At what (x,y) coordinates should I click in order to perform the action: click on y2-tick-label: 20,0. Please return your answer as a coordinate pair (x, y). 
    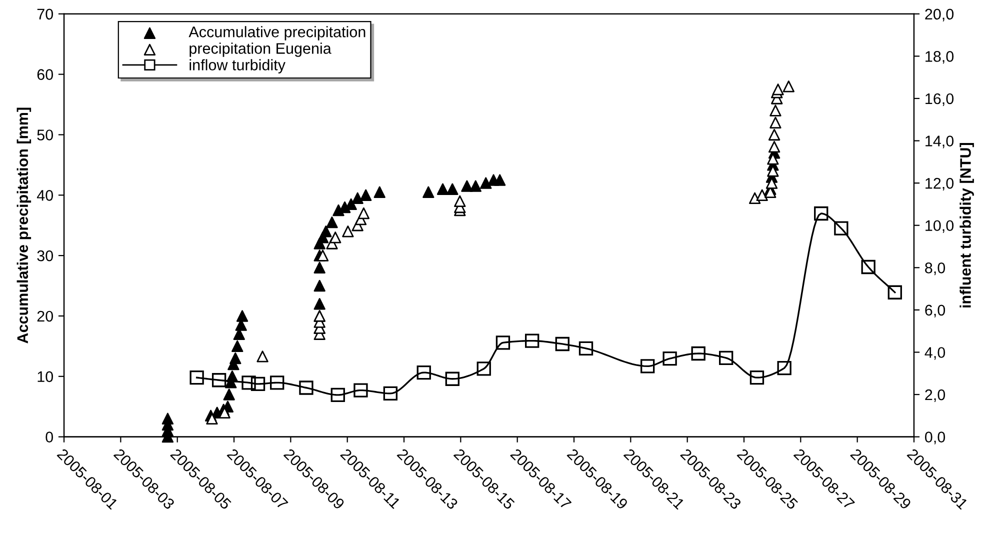
    Looking at the image, I should click on (939, 15).